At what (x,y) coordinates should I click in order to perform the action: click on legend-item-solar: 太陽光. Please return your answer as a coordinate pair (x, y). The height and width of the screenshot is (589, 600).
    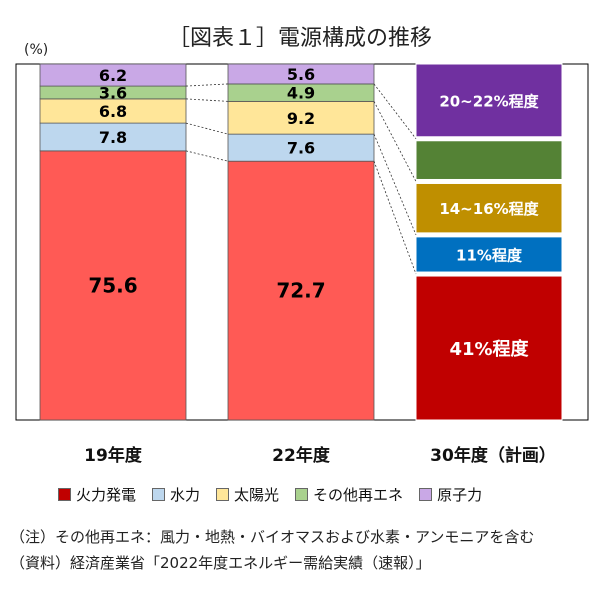
    Looking at the image, I should click on (247, 494).